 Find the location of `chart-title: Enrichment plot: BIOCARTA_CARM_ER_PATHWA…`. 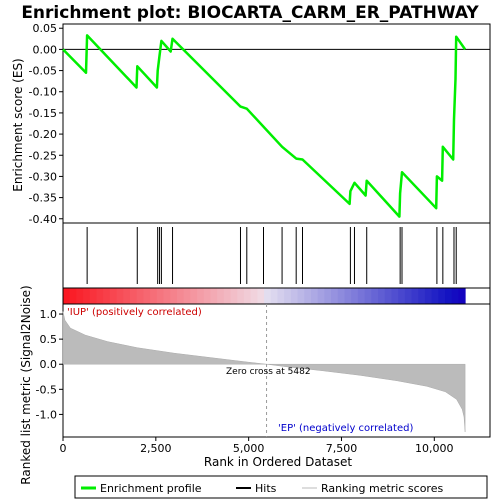

chart-title: Enrichment plot: BIOCARTA_CARM_ER_PATHWA… is located at coordinates (250, 13).